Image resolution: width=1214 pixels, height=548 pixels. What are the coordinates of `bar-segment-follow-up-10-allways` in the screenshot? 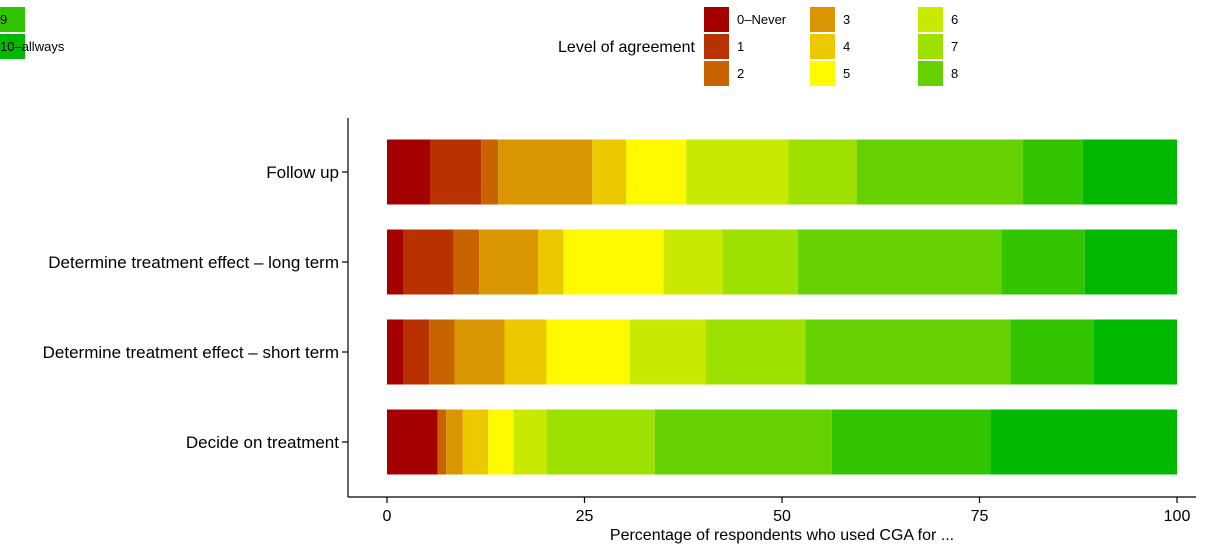 It's located at (1129, 172).